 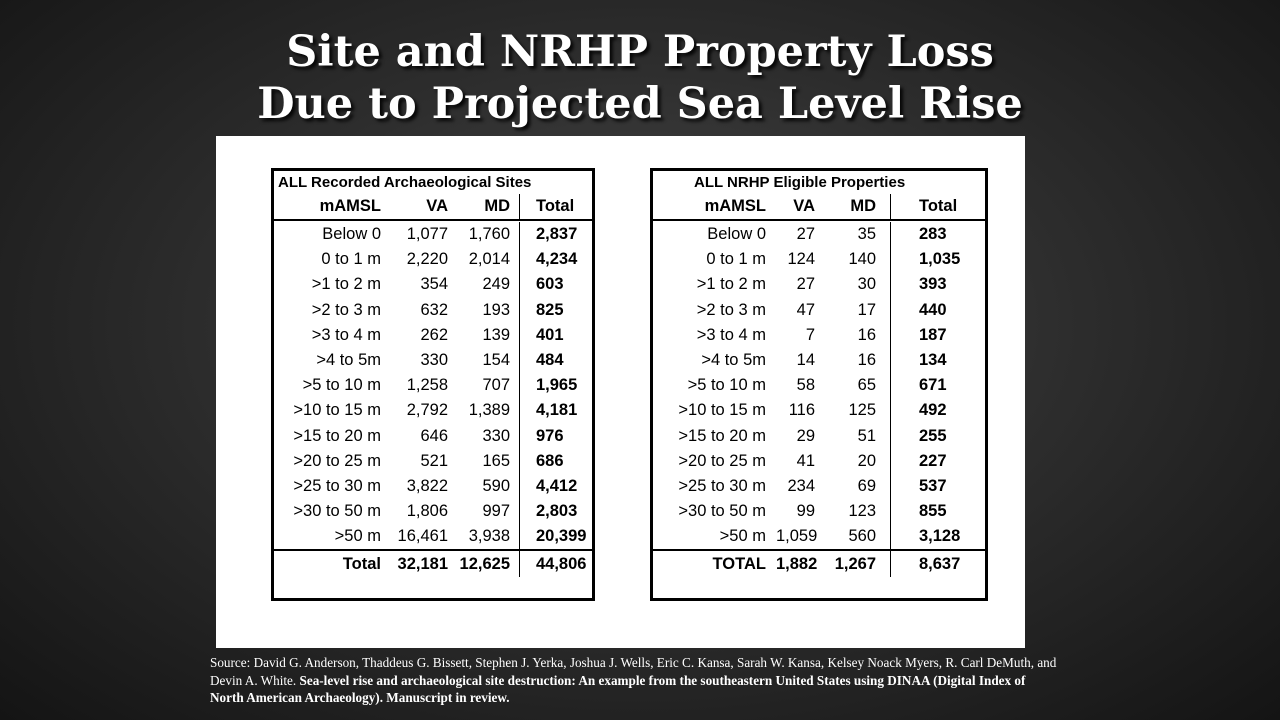 What do you see at coordinates (819, 512) in the screenshot?
I see `table-row: >30 to 50 m 99 123 855` at bounding box center [819, 512].